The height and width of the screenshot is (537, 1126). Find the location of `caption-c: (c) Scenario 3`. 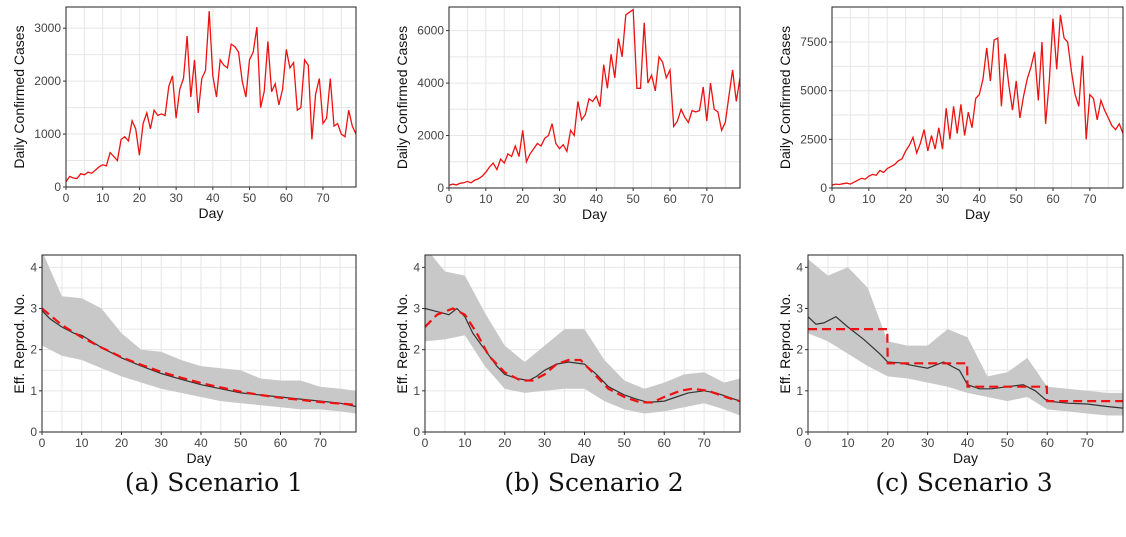

caption-c: (c) Scenario 3 is located at coordinates (964, 482).